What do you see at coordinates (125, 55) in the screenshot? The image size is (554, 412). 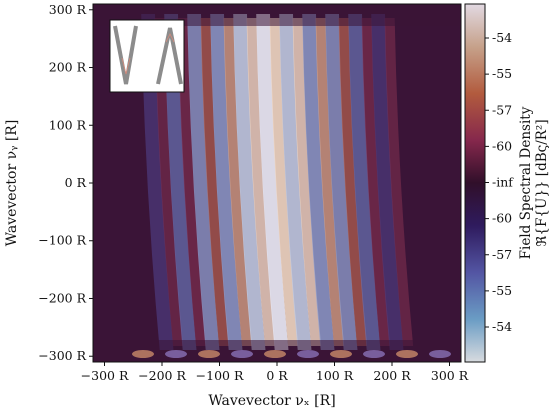 I see `left-aperture-icon` at bounding box center [125, 55].